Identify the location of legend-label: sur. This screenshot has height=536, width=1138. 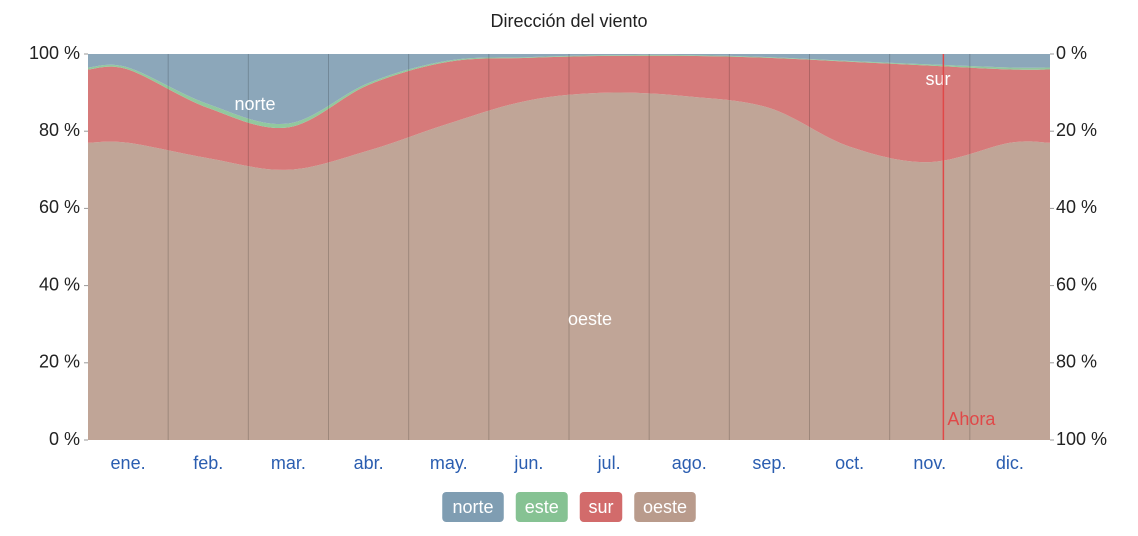
(600, 507).